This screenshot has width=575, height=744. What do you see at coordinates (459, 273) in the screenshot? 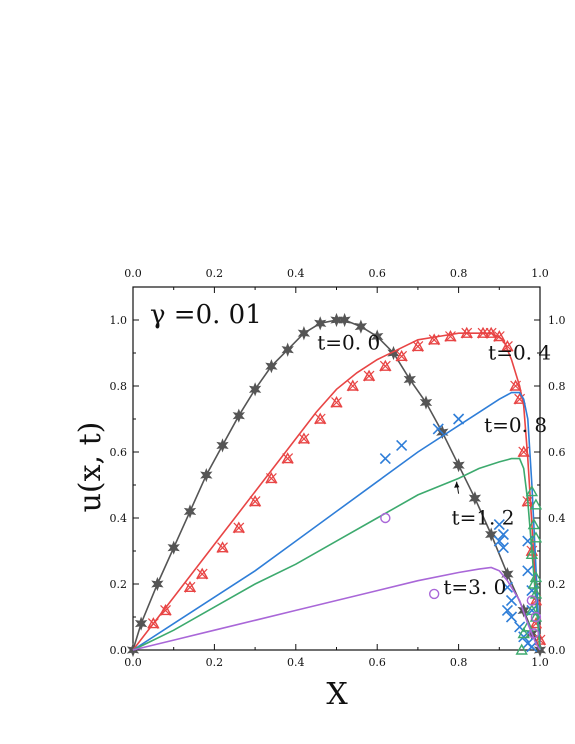
I see `x-tick-label-top: 0.8` at bounding box center [459, 273].